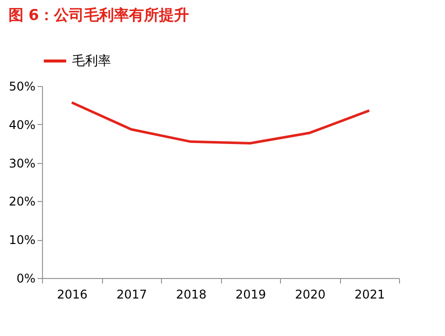 Image resolution: width=445 pixels, height=336 pixels. What do you see at coordinates (250, 295) in the screenshot?
I see `x-tick-label: 2019` at bounding box center [250, 295].